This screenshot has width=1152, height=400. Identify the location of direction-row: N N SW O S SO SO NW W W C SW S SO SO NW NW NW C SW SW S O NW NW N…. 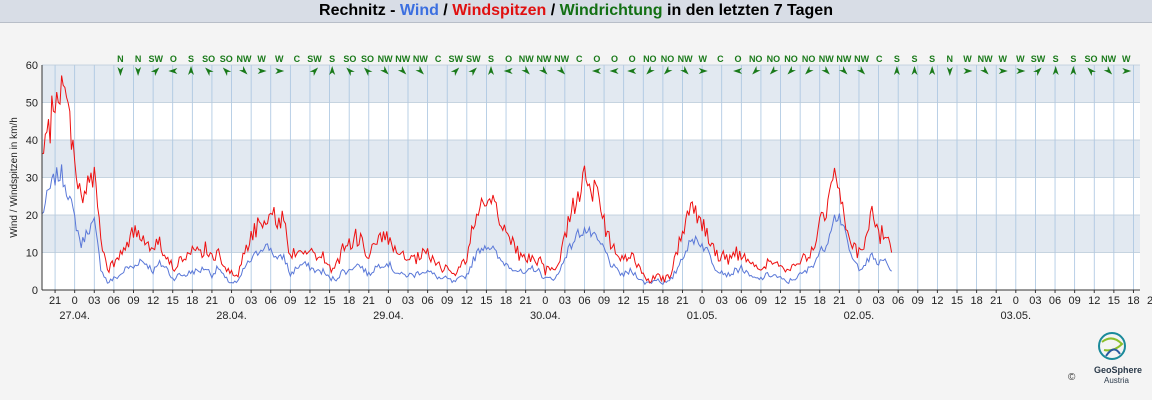
(624, 65).